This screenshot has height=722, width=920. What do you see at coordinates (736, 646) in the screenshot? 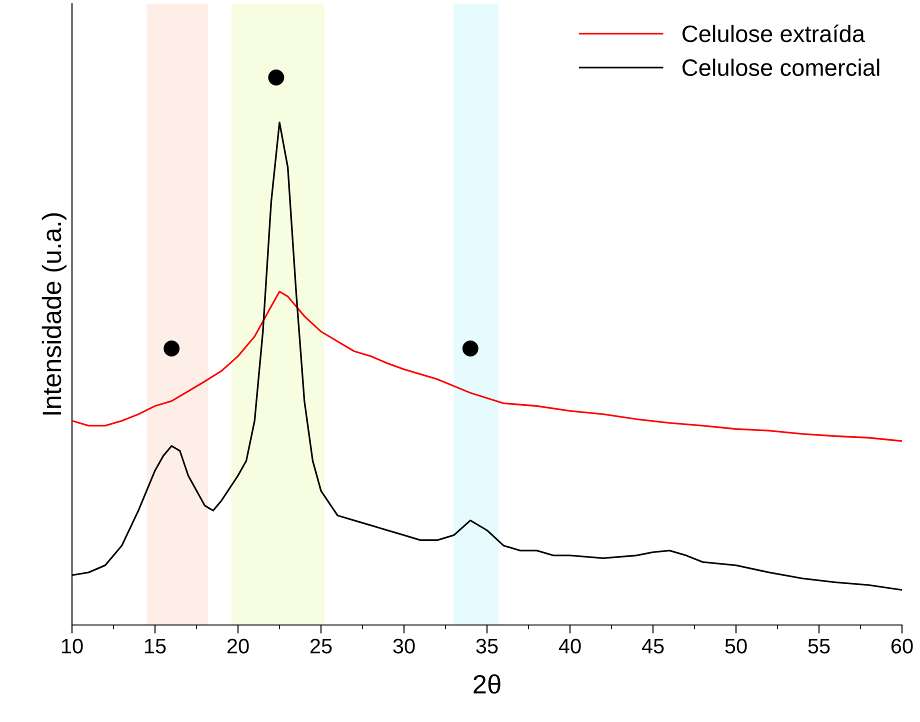
I see `x-tick-label: 50` at bounding box center [736, 646].